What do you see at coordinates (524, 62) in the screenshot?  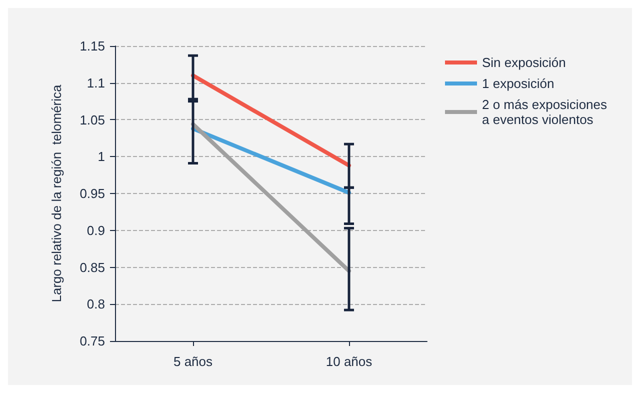 I see `legend-label: Sin exposición` at bounding box center [524, 62].